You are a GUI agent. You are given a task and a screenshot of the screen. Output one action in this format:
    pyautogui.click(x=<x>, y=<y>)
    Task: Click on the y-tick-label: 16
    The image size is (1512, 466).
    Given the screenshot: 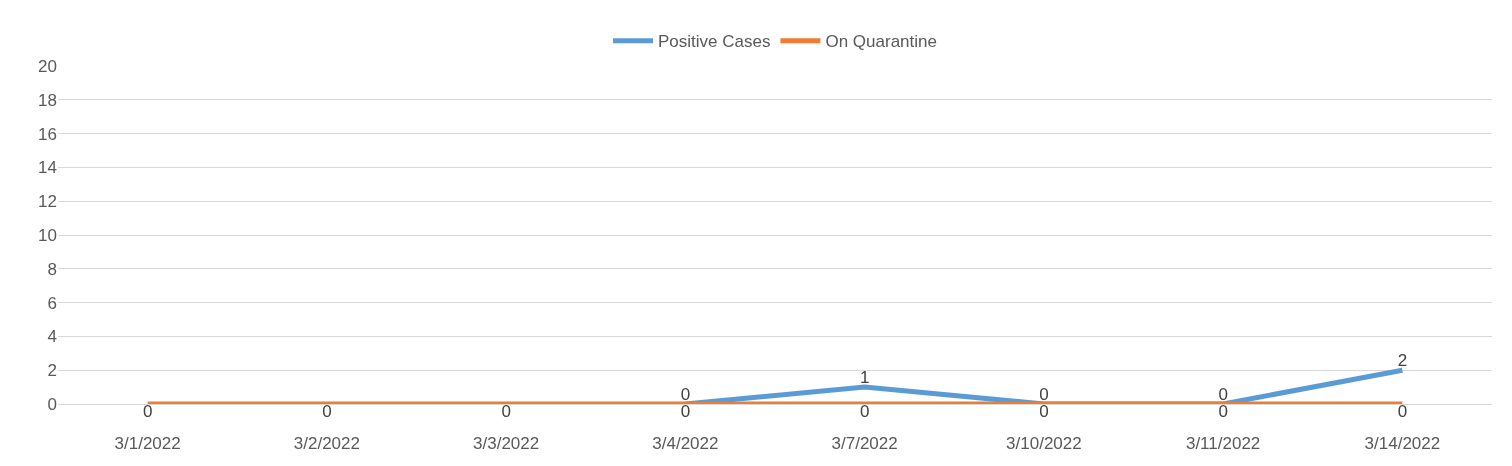 What is the action you would take?
    pyautogui.click(x=47, y=134)
    